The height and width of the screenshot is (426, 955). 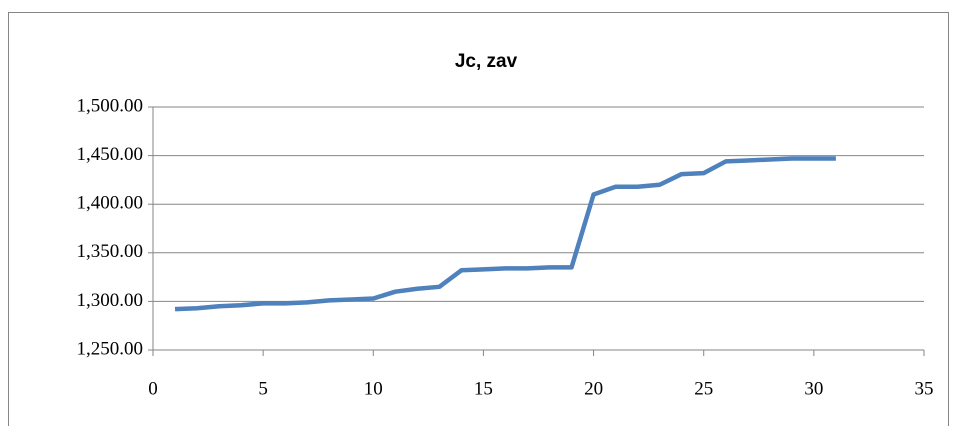 What do you see at coordinates (593, 388) in the screenshot?
I see `x-tick-label: 20` at bounding box center [593, 388].